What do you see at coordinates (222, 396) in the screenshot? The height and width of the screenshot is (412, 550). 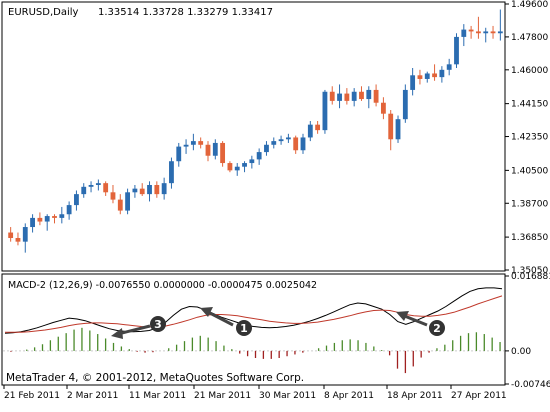 I see `time-tick-label: 21 Mar 2011` at bounding box center [222, 396].